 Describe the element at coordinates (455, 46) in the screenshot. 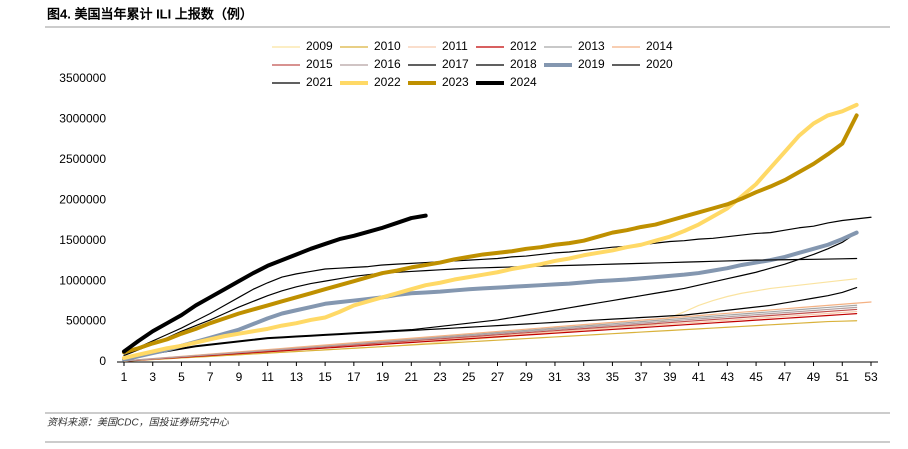

I see `legend-label: 2011` at that location.